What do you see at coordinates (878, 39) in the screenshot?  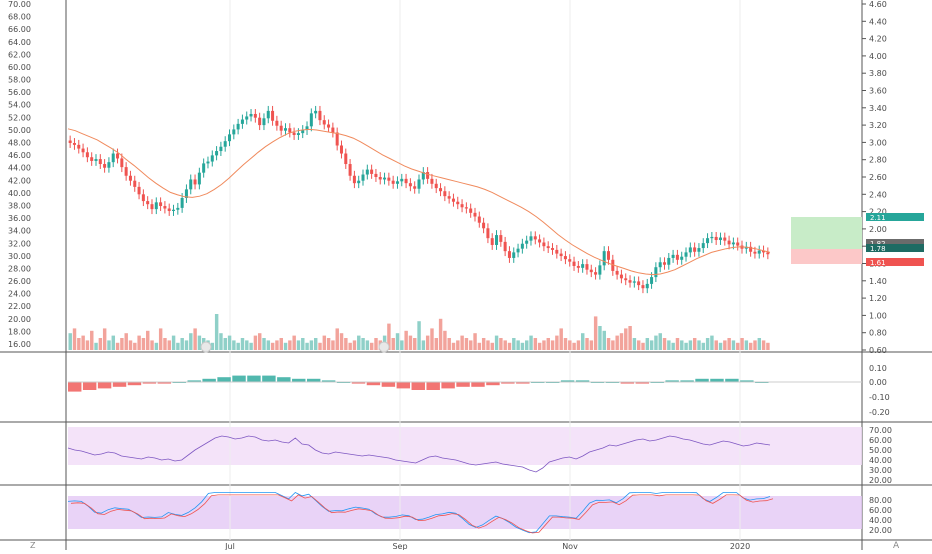 I see `right-tick-label: 4.20` at bounding box center [878, 39].